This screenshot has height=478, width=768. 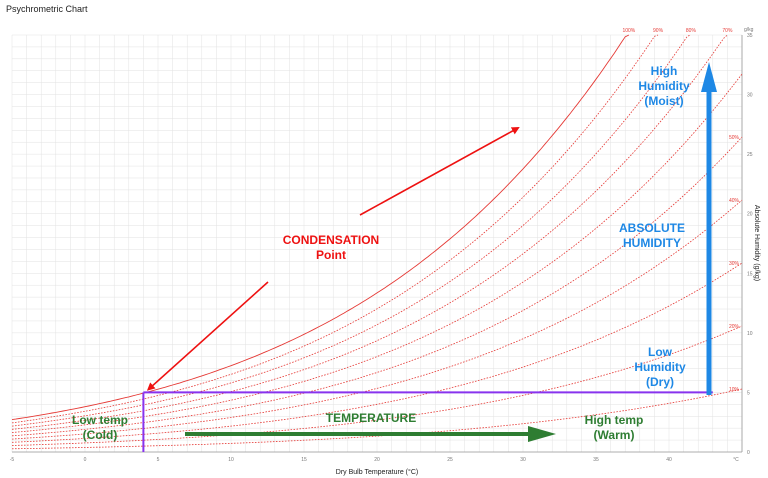 What do you see at coordinates (750, 274) in the screenshot?
I see `y-tick-label: 15` at bounding box center [750, 274].